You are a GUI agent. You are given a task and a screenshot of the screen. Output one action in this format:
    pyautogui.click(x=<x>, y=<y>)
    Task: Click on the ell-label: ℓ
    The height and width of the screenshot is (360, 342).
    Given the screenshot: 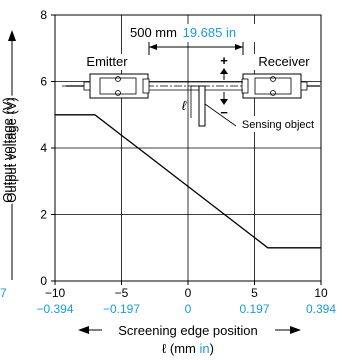 What is the action you would take?
    pyautogui.click(x=184, y=105)
    